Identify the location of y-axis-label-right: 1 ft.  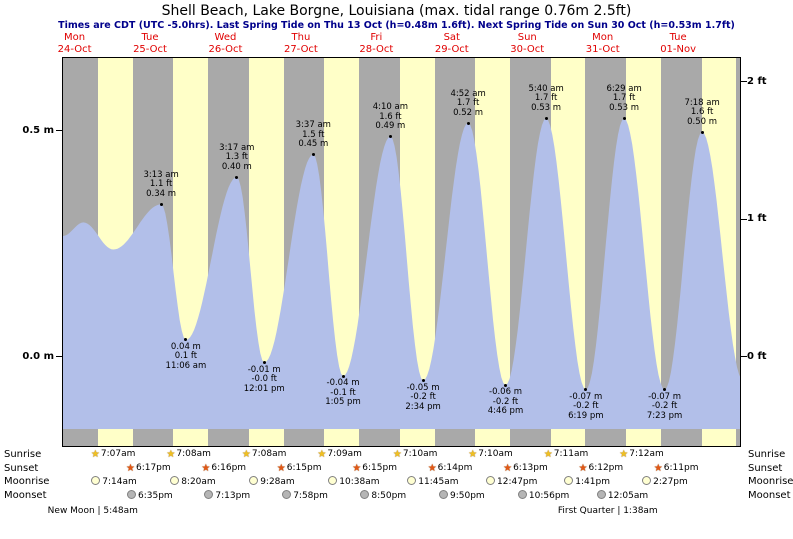
(757, 218).